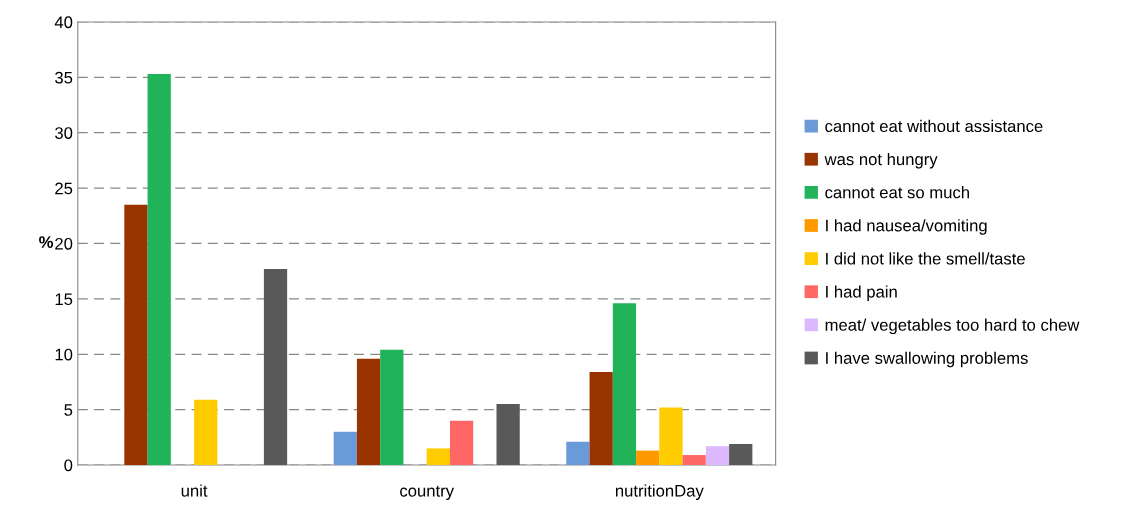  I want to click on y-tick-label: 20, so click(64, 243).